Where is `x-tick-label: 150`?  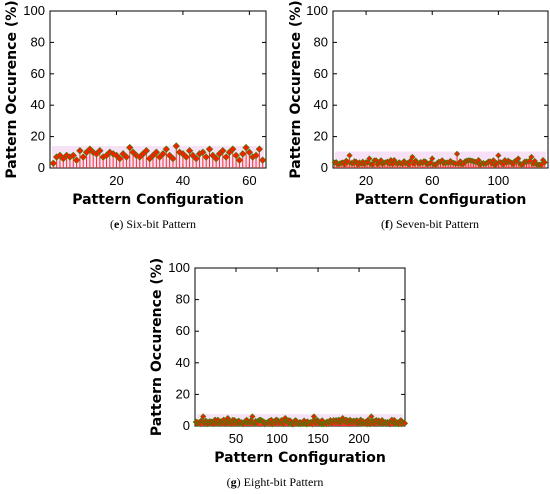
x-tick-label: 150 is located at coordinates (318, 438).